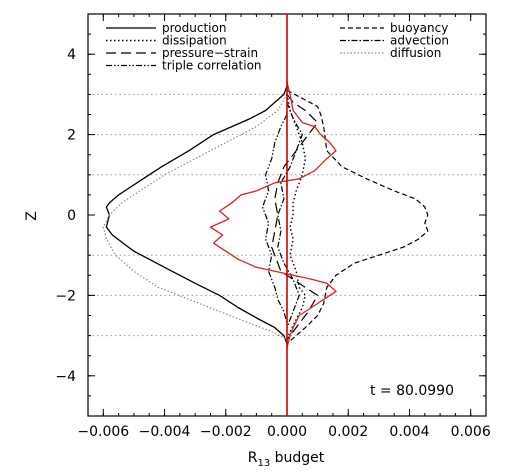 The height and width of the screenshot is (473, 526). Describe the element at coordinates (297, 458) in the screenshot. I see `x-axis-label-rest: budget` at that location.